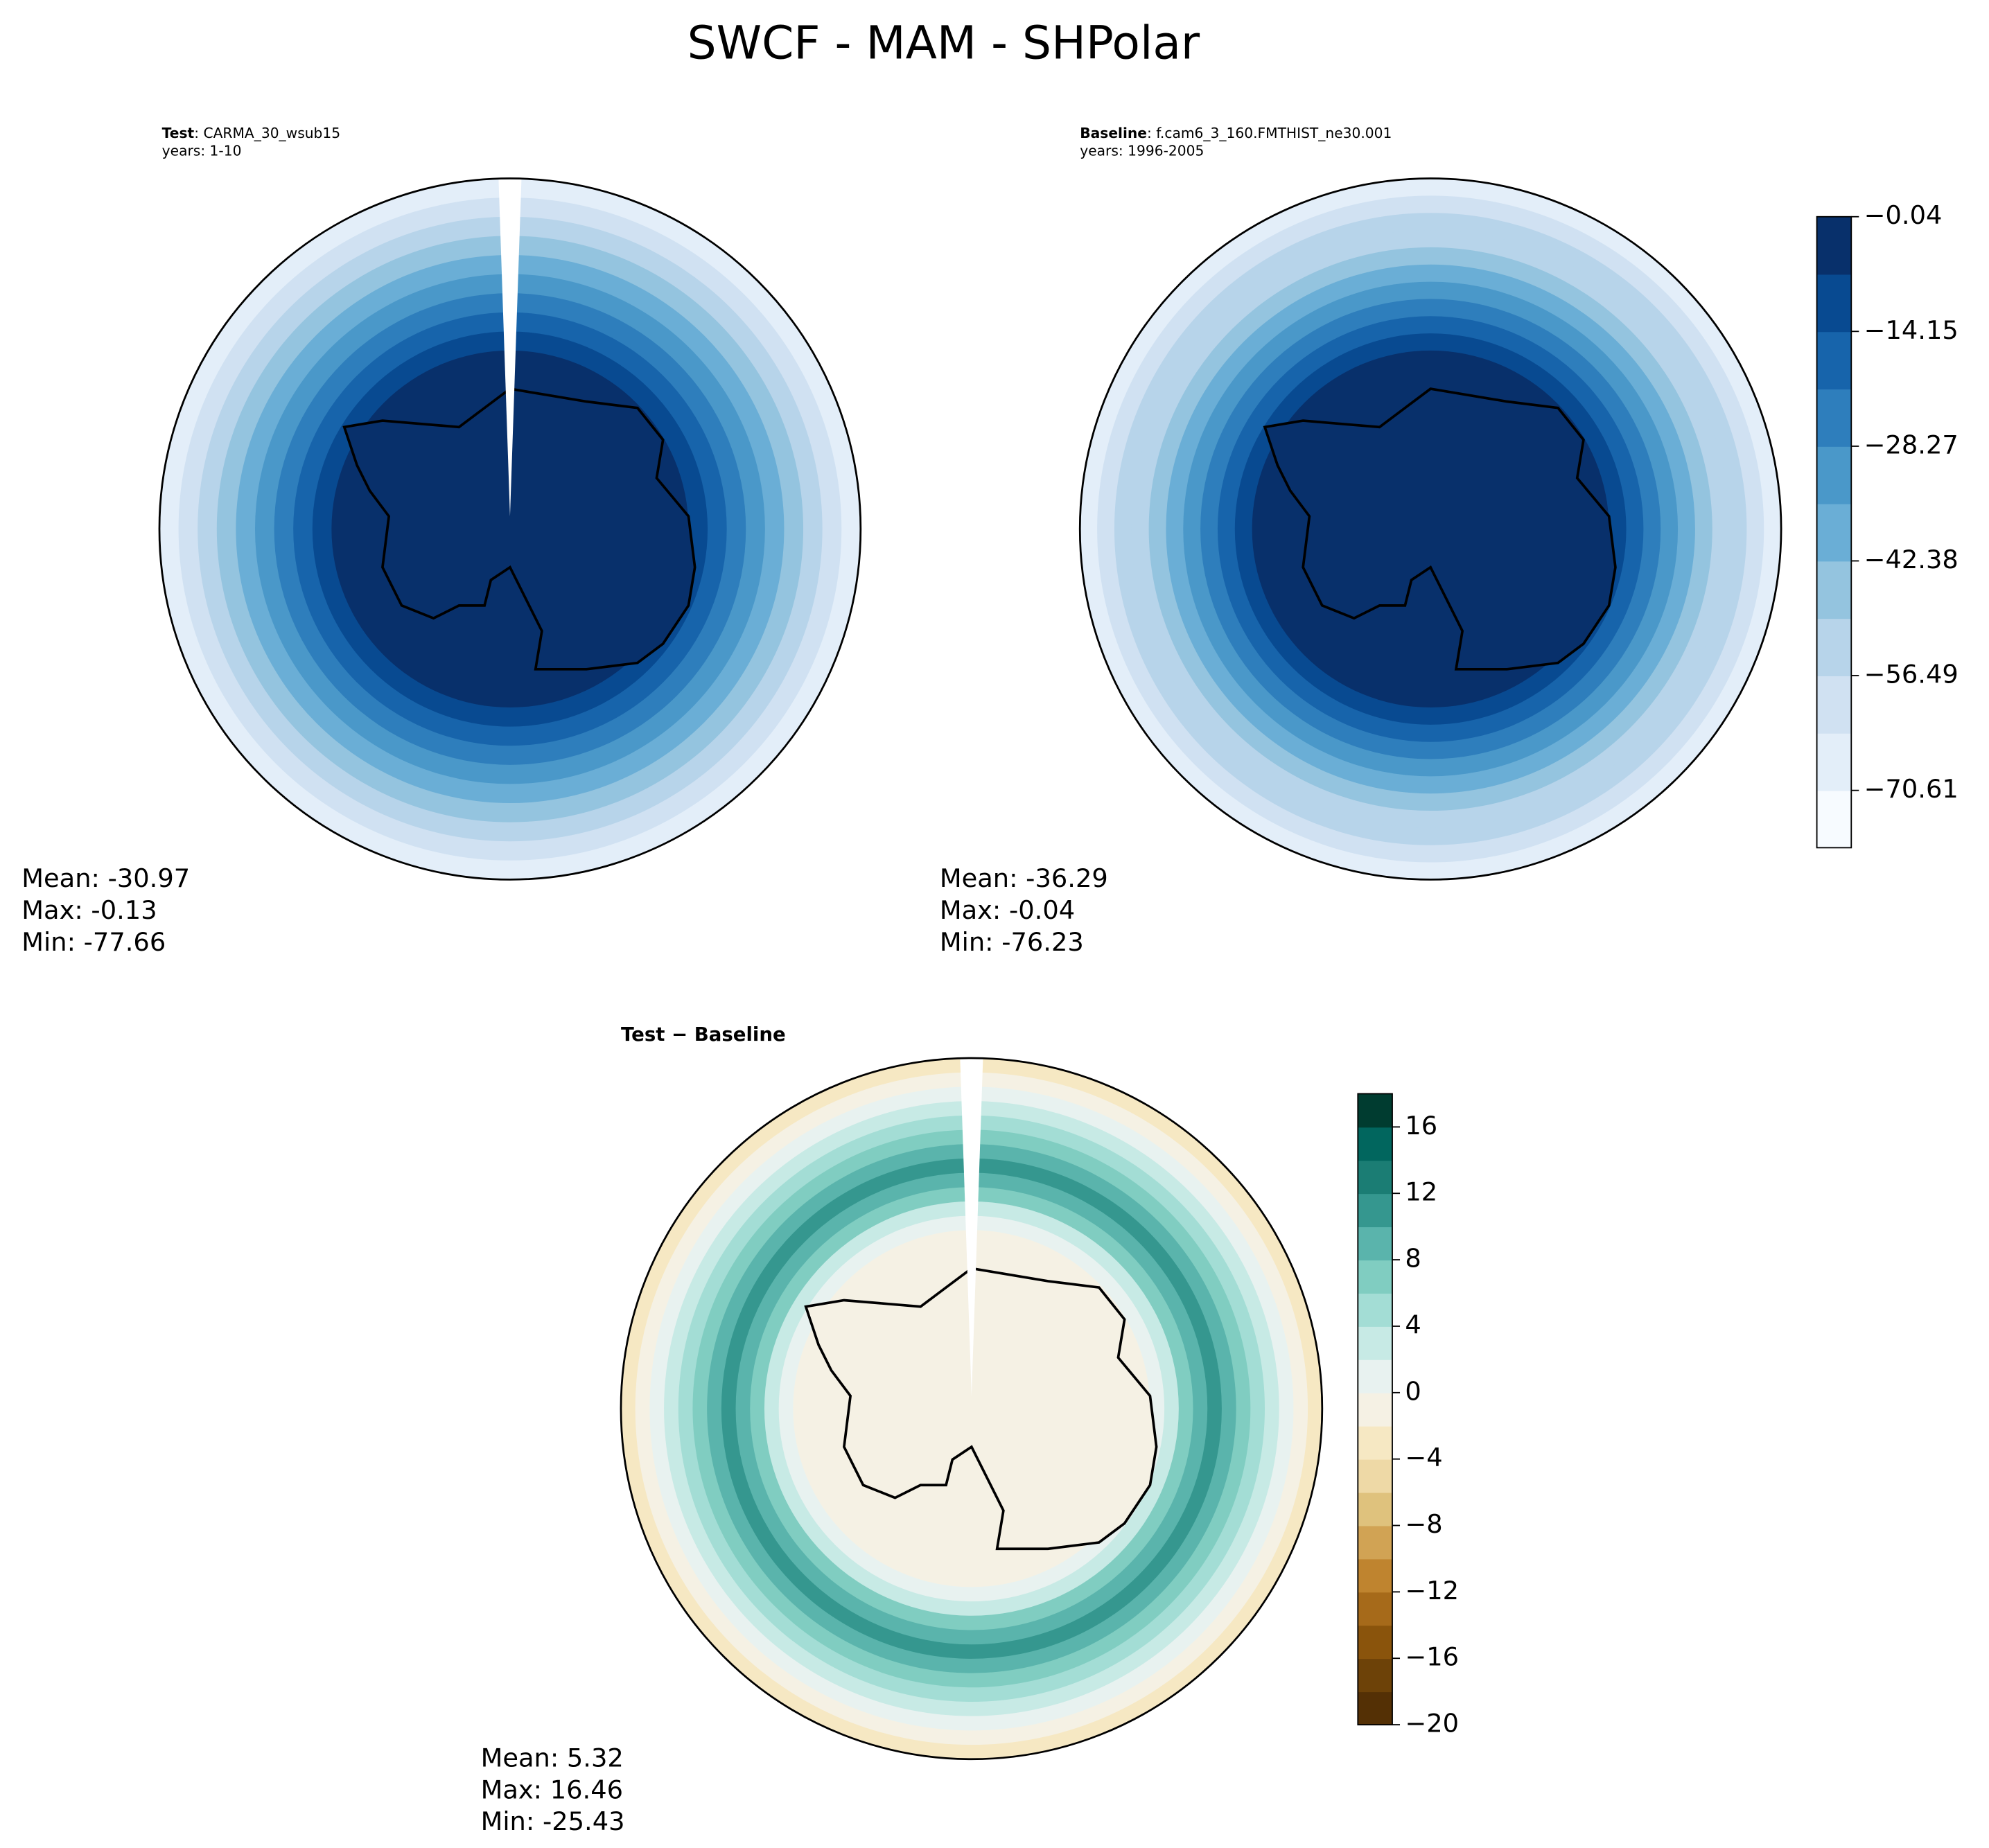 This screenshot has height=1848, width=1989. What do you see at coordinates (1423, 1457) in the screenshot?
I see `colorbar-tick-label: −4` at bounding box center [1423, 1457].